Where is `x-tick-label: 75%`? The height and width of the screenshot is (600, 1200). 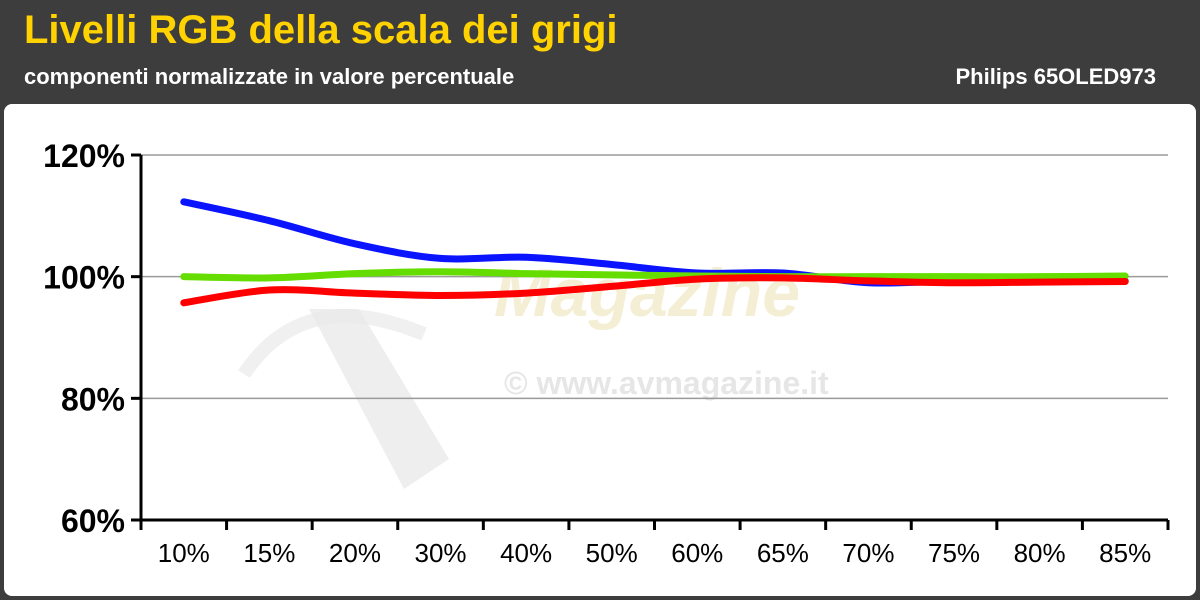 x-tick-label: 75% is located at coordinates (954, 553).